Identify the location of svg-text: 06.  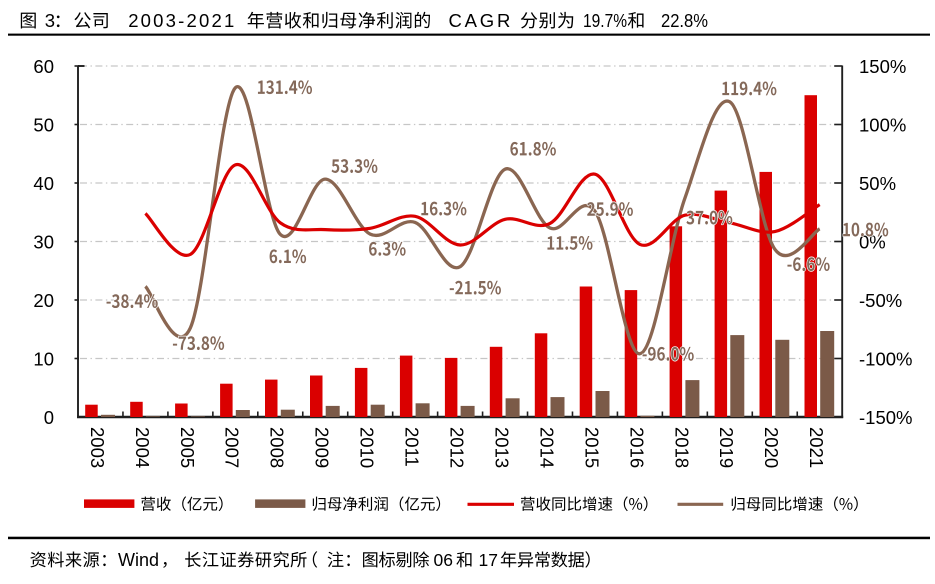
(443, 560).